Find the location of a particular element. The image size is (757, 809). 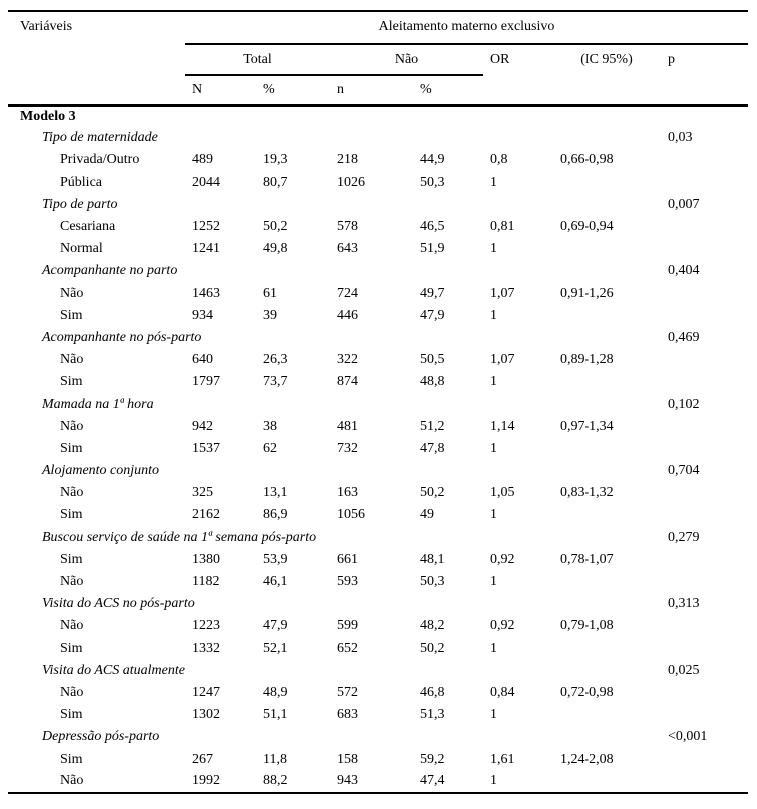

cell-n-total: 1241 is located at coordinates (206, 249).